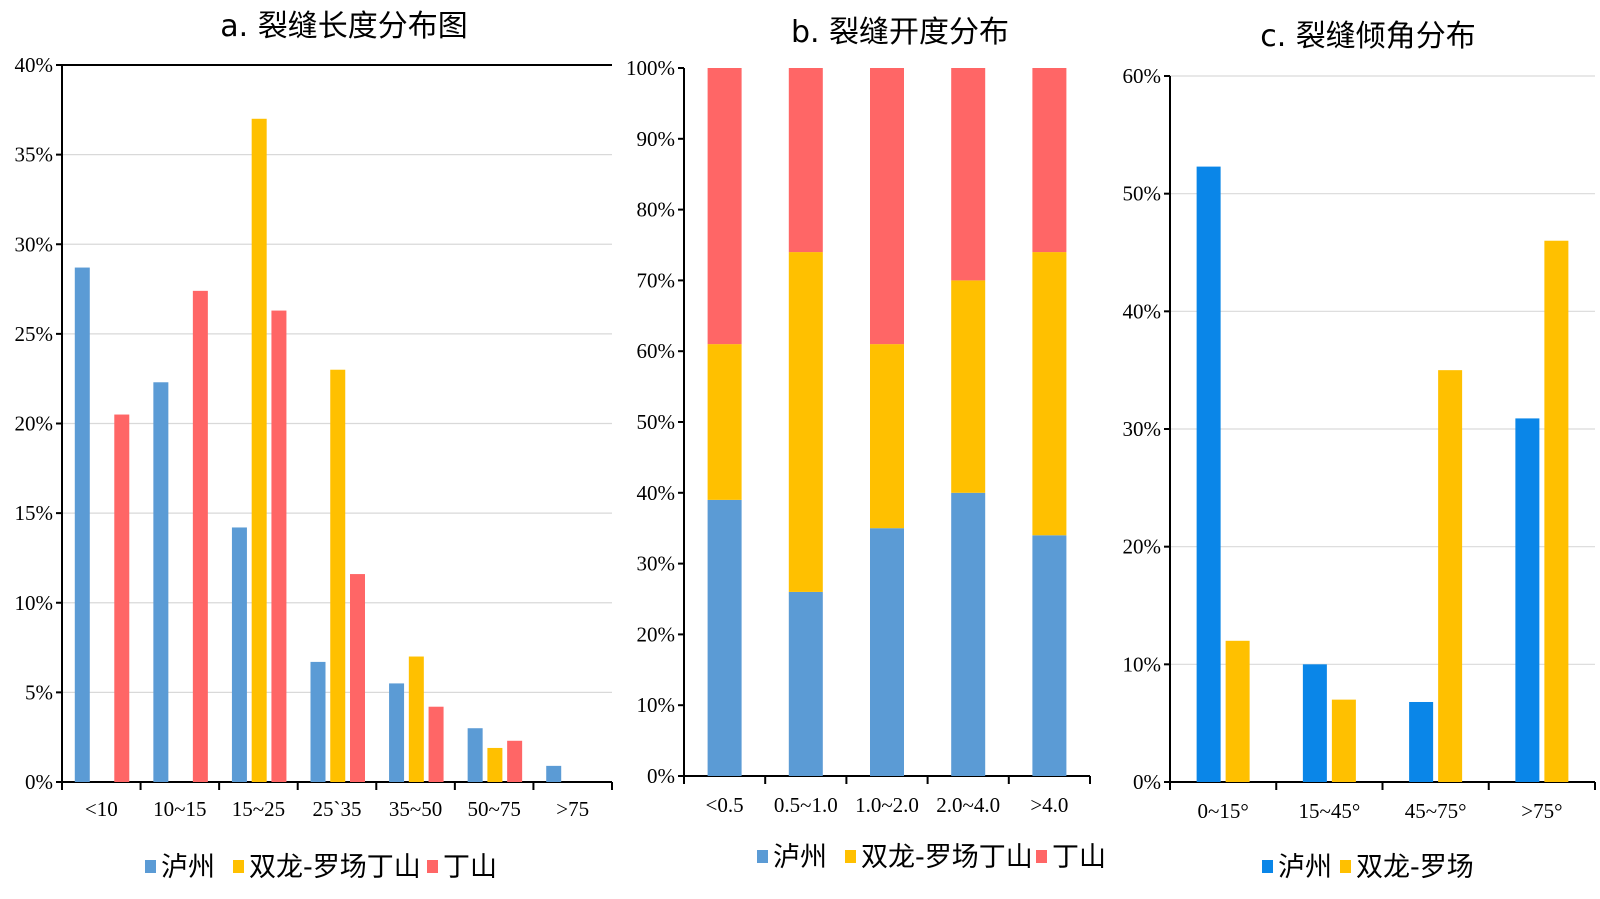  I want to click on y-tick-label: 35%, so click(34, 155).